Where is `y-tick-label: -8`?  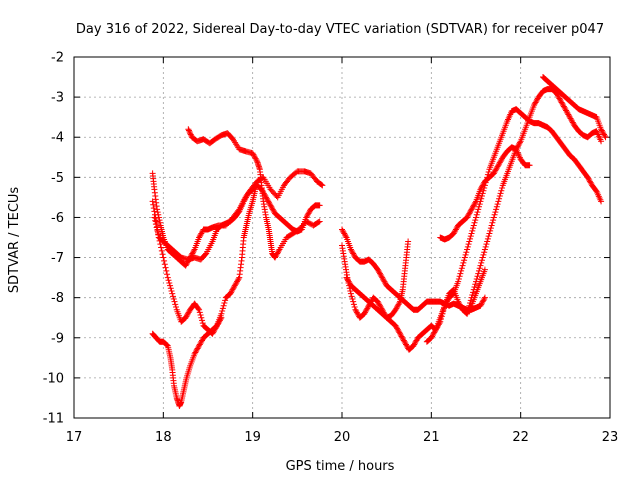 y-tick-label: -8 is located at coordinates (57, 298).